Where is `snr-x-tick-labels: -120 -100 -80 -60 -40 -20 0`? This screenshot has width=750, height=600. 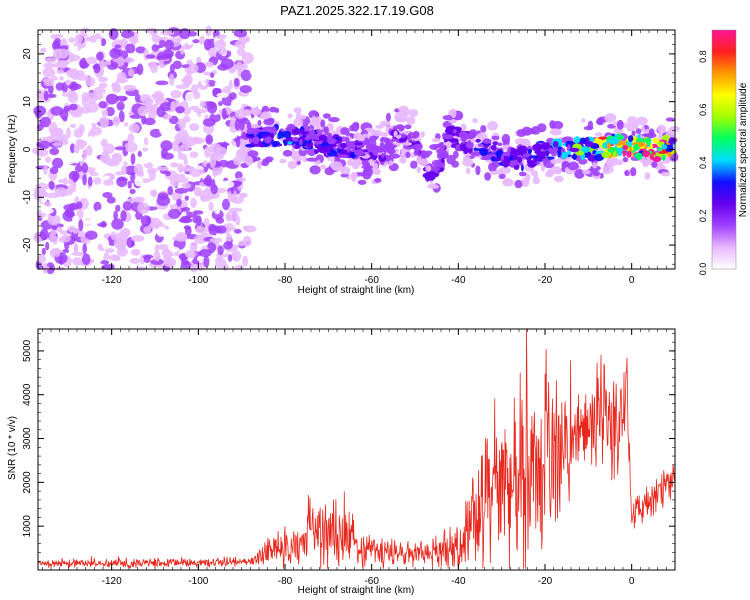 snr-x-tick-labels: -120 -100 -80 -60 -40 -20 0 is located at coordinates (368, 581).